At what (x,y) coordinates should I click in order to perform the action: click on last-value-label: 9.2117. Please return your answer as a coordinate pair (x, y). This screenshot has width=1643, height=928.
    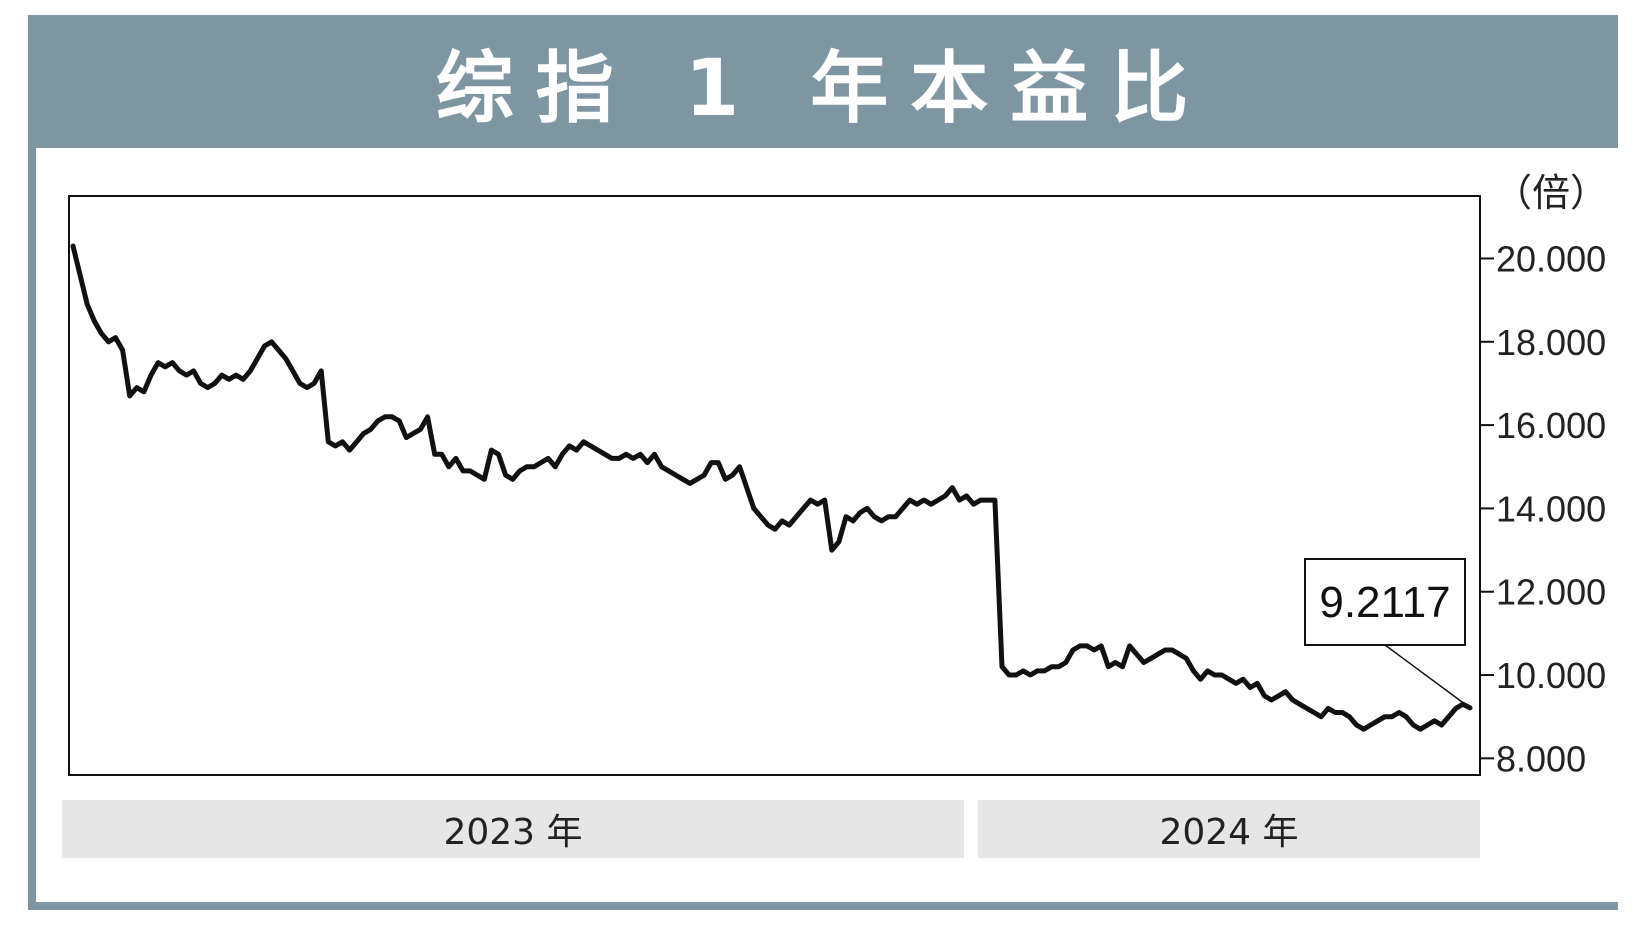
    Looking at the image, I should click on (1384, 602).